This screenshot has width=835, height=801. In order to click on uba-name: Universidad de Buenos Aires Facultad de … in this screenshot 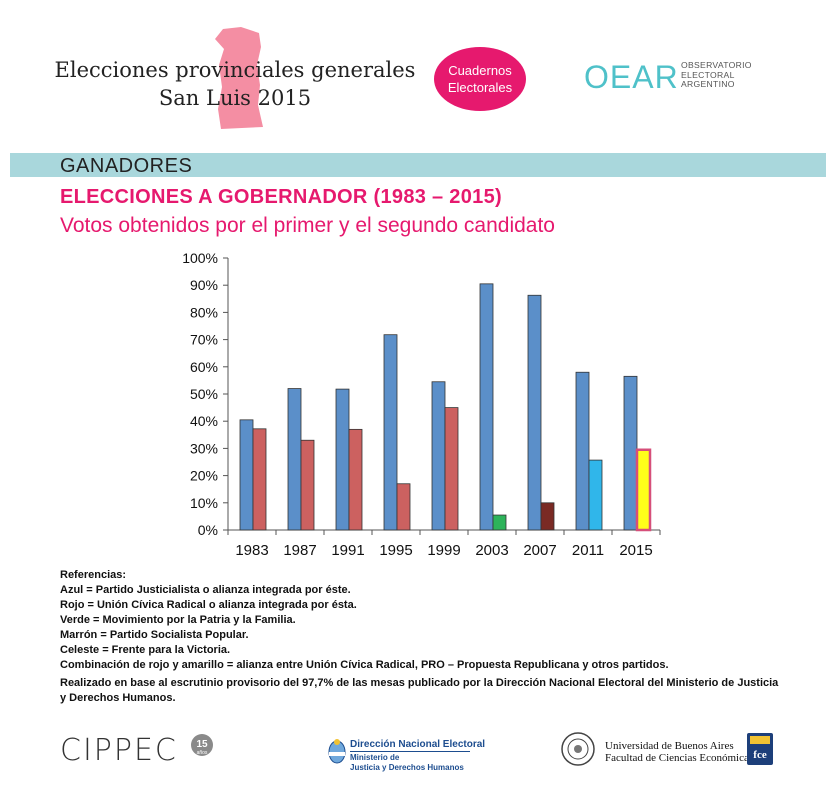, I will do `click(679, 752)`.